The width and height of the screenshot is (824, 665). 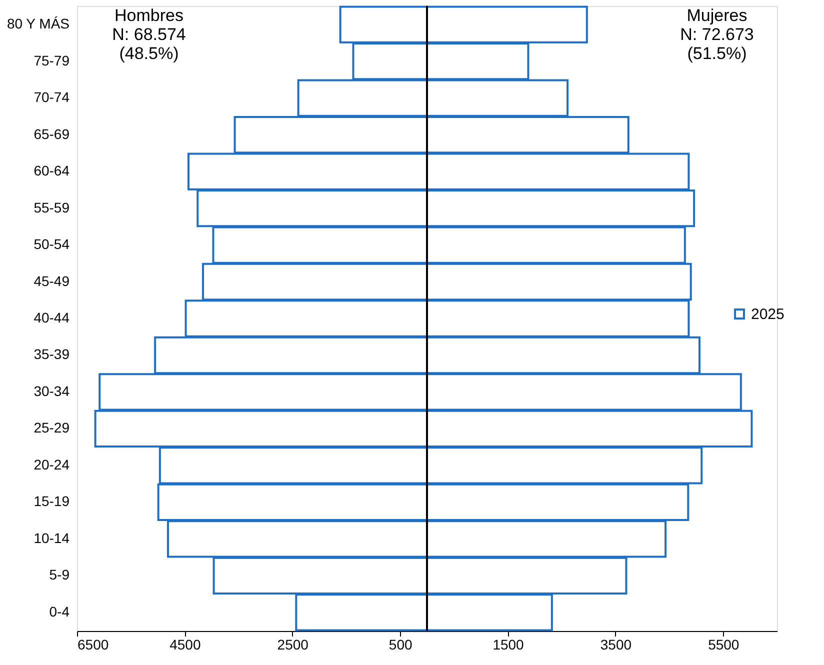 I want to click on y-tick-label: 55-59, so click(x=52, y=207).